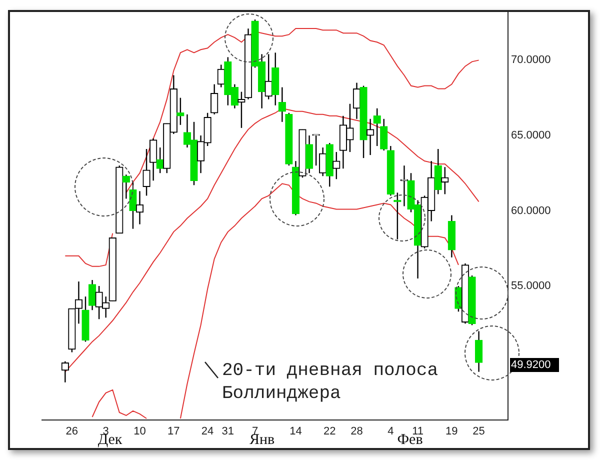 The height and width of the screenshot is (461, 600). I want to click on text: 49.9200, so click(534, 365).